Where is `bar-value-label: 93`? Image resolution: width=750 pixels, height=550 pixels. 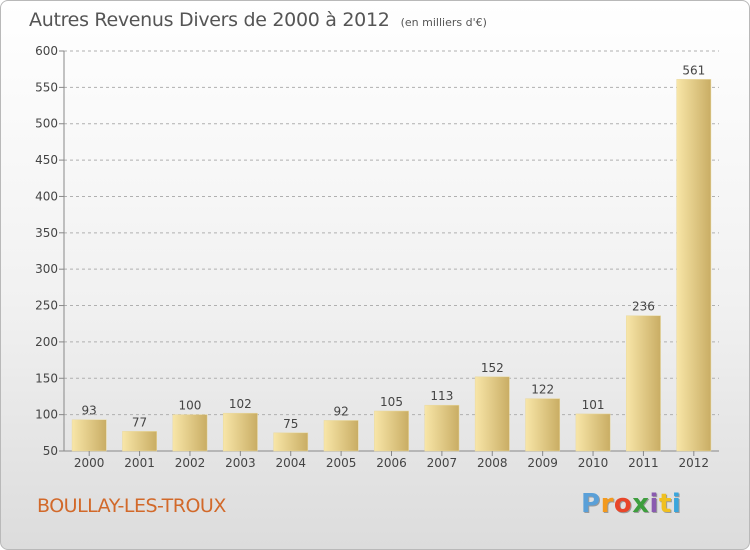 bar-value-label: 93 is located at coordinates (89, 411).